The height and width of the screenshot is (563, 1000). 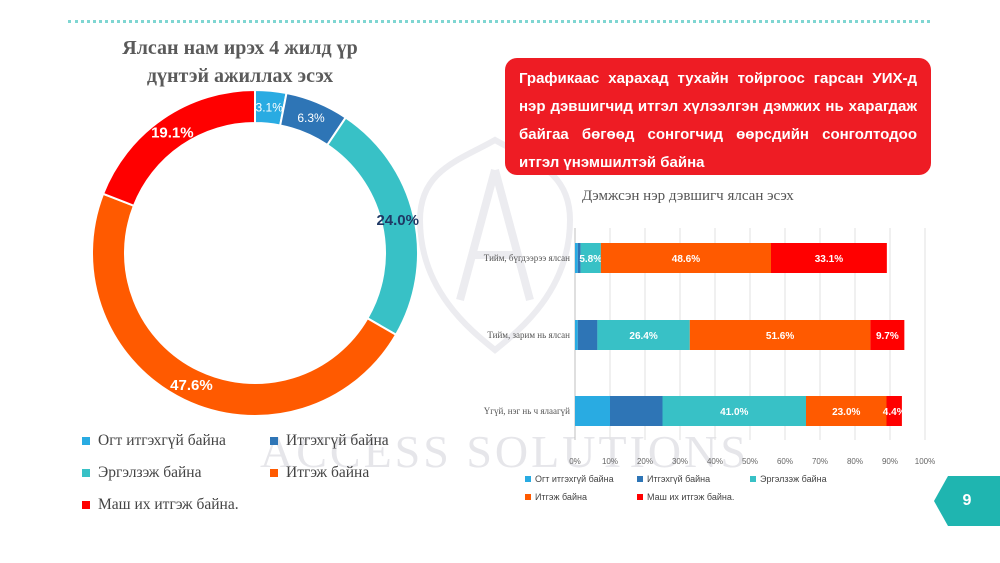 I want to click on legend-label: Итгэхгүй байна, so click(x=337, y=440).